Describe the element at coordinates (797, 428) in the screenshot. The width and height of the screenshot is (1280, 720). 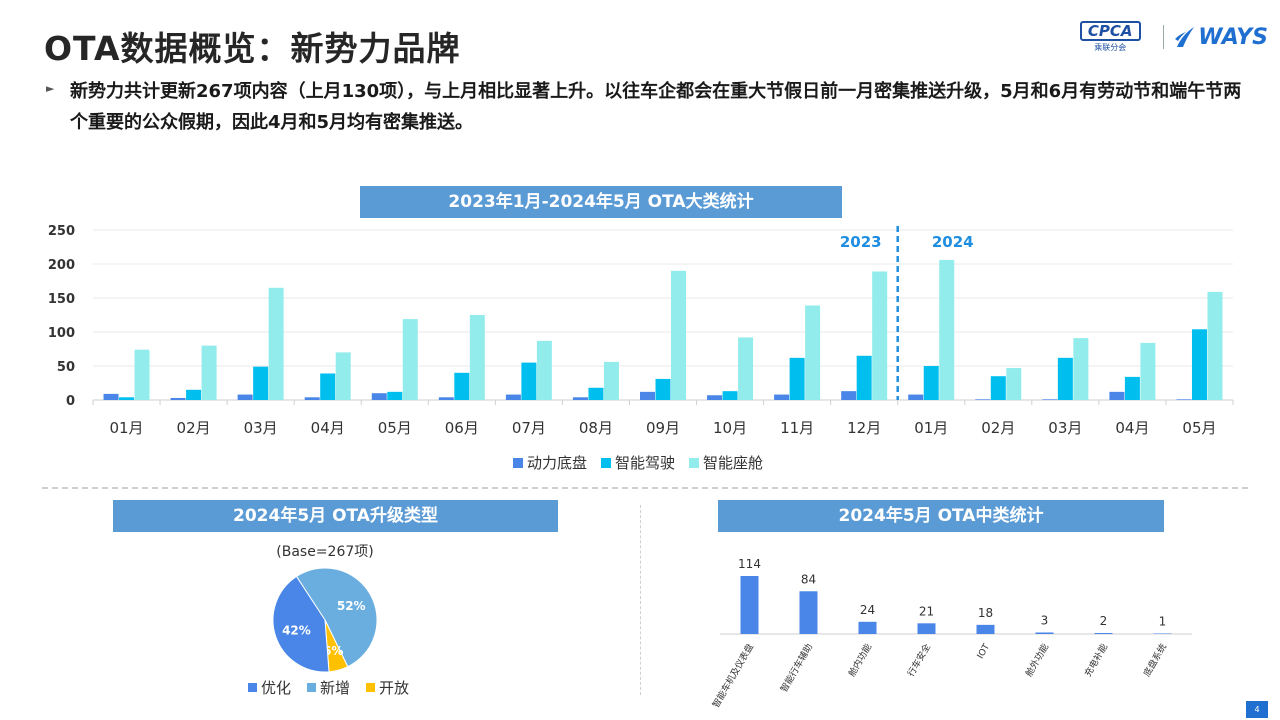
I see `x-tick-label: 11月` at that location.